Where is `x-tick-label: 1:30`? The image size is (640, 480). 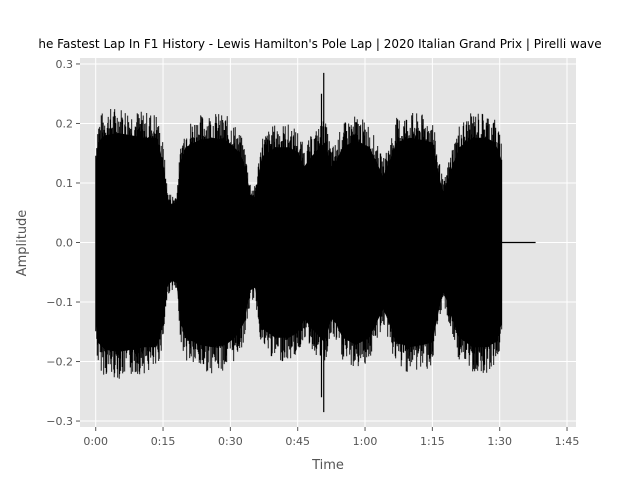
x-tick-label: 1:30 is located at coordinates (499, 441).